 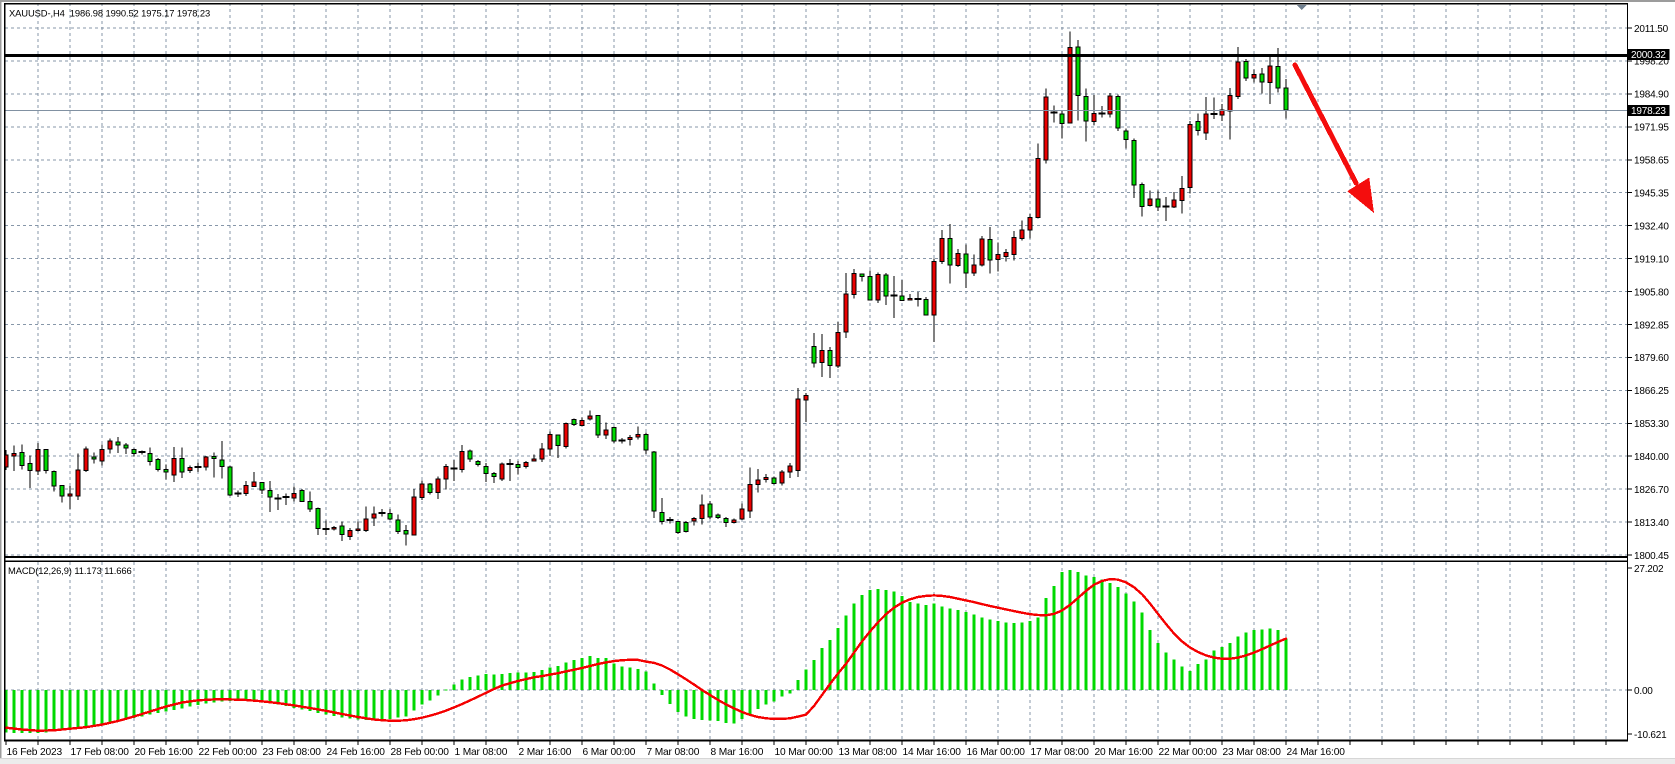 I want to click on svg-text: 24 Feb 16:00, so click(x=356, y=752).